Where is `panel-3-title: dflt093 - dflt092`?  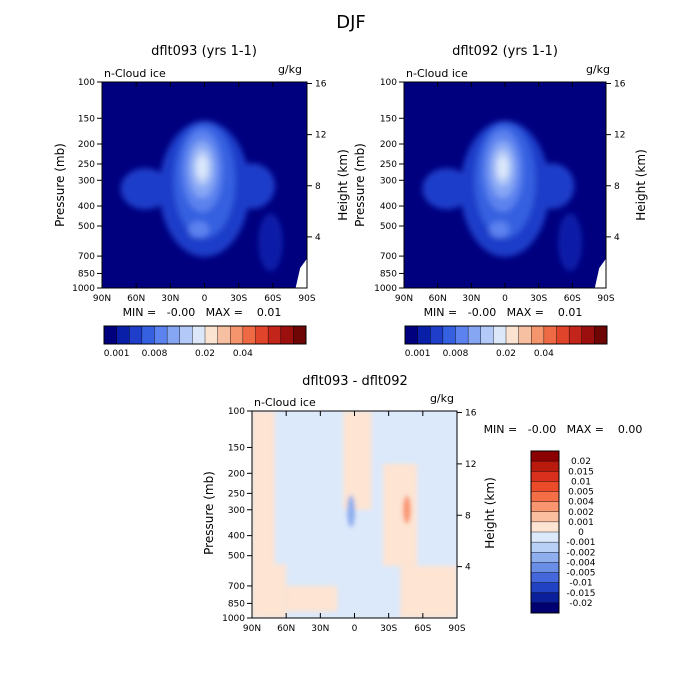 panel-3-title: dflt093 - dflt092 is located at coordinates (355, 381).